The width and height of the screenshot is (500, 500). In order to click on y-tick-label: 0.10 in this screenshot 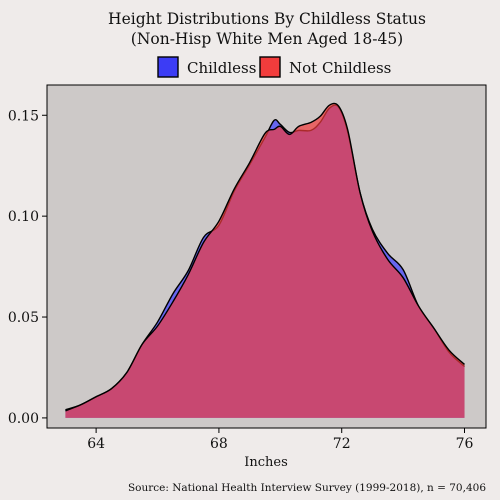, I will do `click(23, 217)`.